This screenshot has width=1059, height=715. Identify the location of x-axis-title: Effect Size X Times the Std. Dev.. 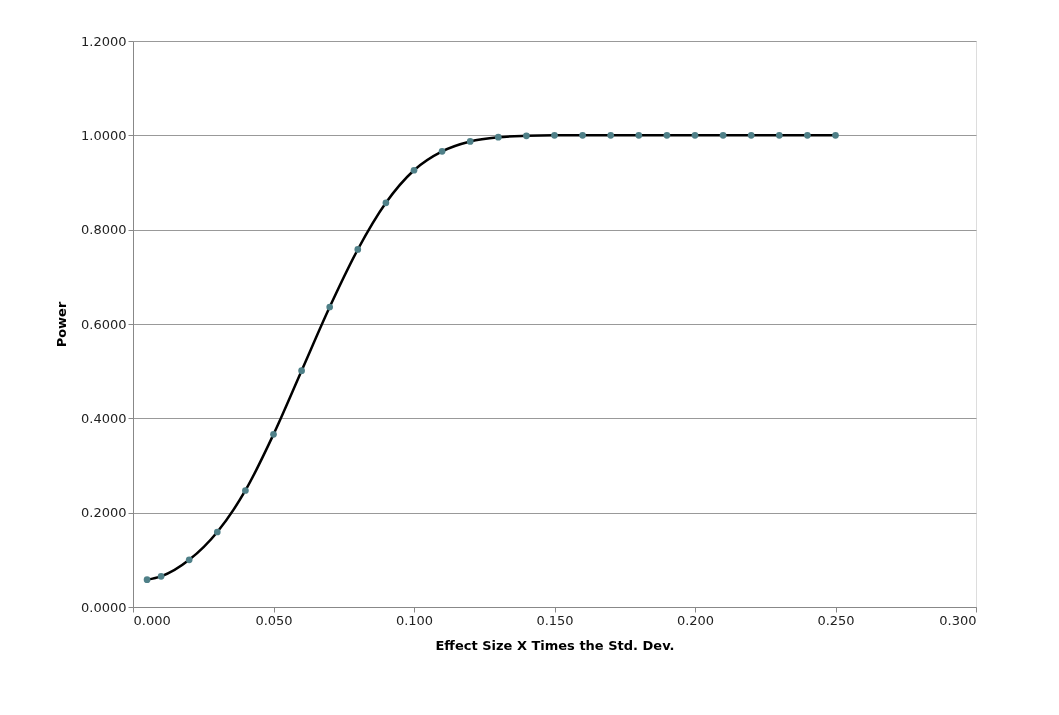
(555, 645).